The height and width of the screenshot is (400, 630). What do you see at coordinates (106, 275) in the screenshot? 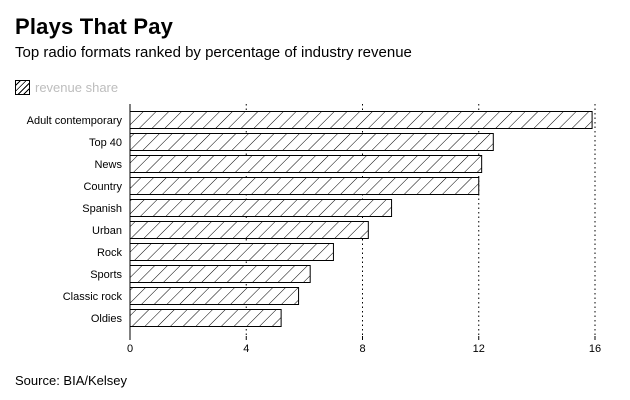
I see `category-label-sports: Sports` at bounding box center [106, 275].